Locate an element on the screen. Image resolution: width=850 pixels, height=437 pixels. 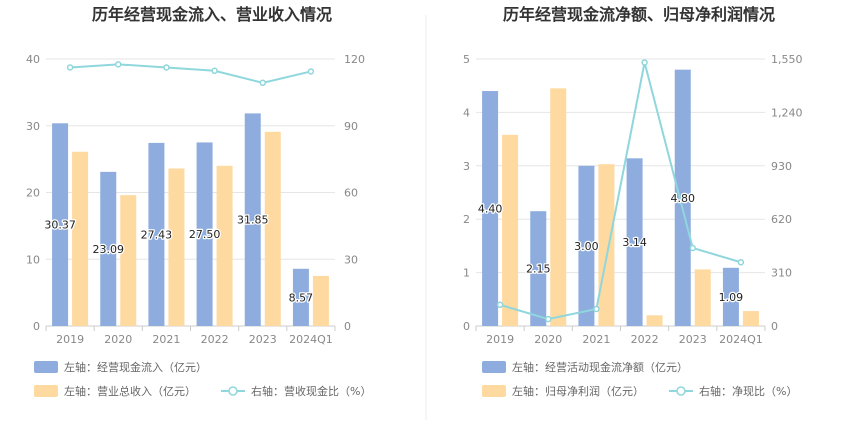
left-axis-tick-label: 10 is located at coordinates (33, 259).